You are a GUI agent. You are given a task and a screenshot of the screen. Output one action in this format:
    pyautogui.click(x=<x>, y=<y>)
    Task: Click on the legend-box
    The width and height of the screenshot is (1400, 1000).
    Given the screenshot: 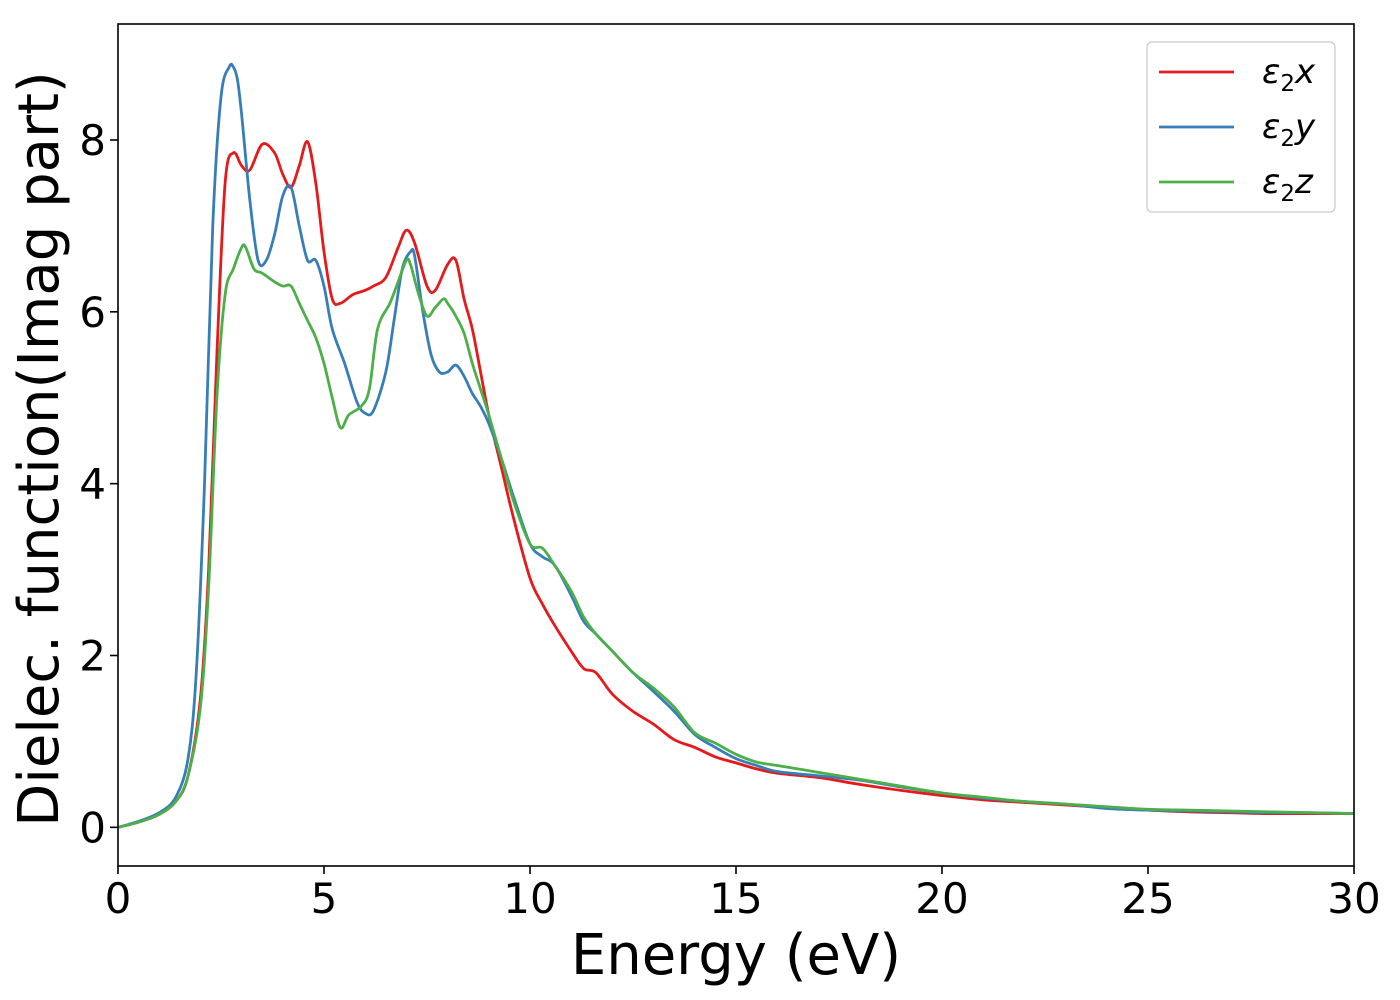 What is the action you would take?
    pyautogui.click(x=1241, y=127)
    